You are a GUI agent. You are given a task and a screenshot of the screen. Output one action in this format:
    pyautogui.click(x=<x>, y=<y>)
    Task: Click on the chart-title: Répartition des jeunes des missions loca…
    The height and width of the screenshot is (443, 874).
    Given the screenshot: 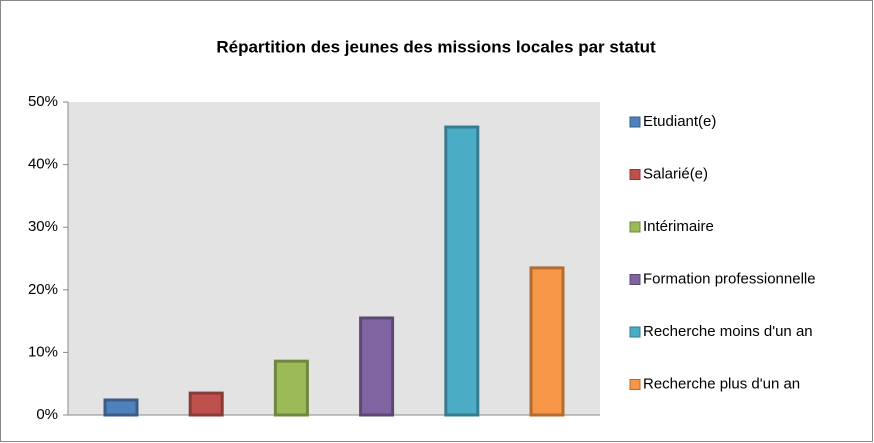 What is the action you would take?
    pyautogui.click(x=436, y=46)
    